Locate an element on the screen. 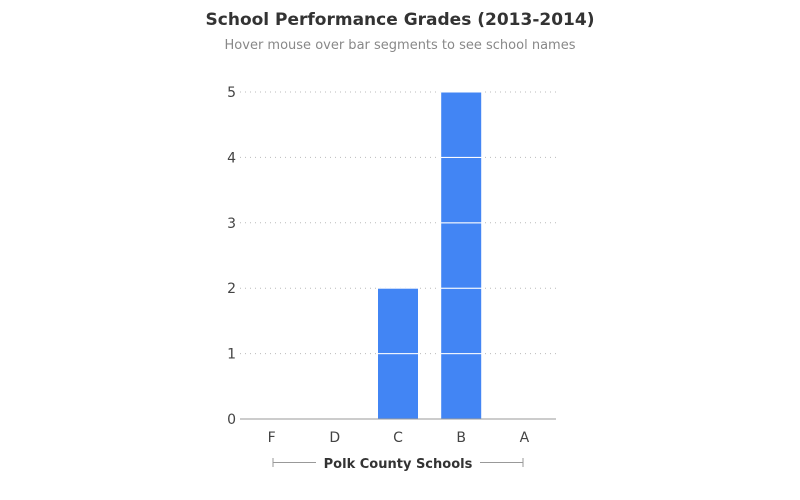 The width and height of the screenshot is (800, 500). y-tick-label: 2 is located at coordinates (231, 289).